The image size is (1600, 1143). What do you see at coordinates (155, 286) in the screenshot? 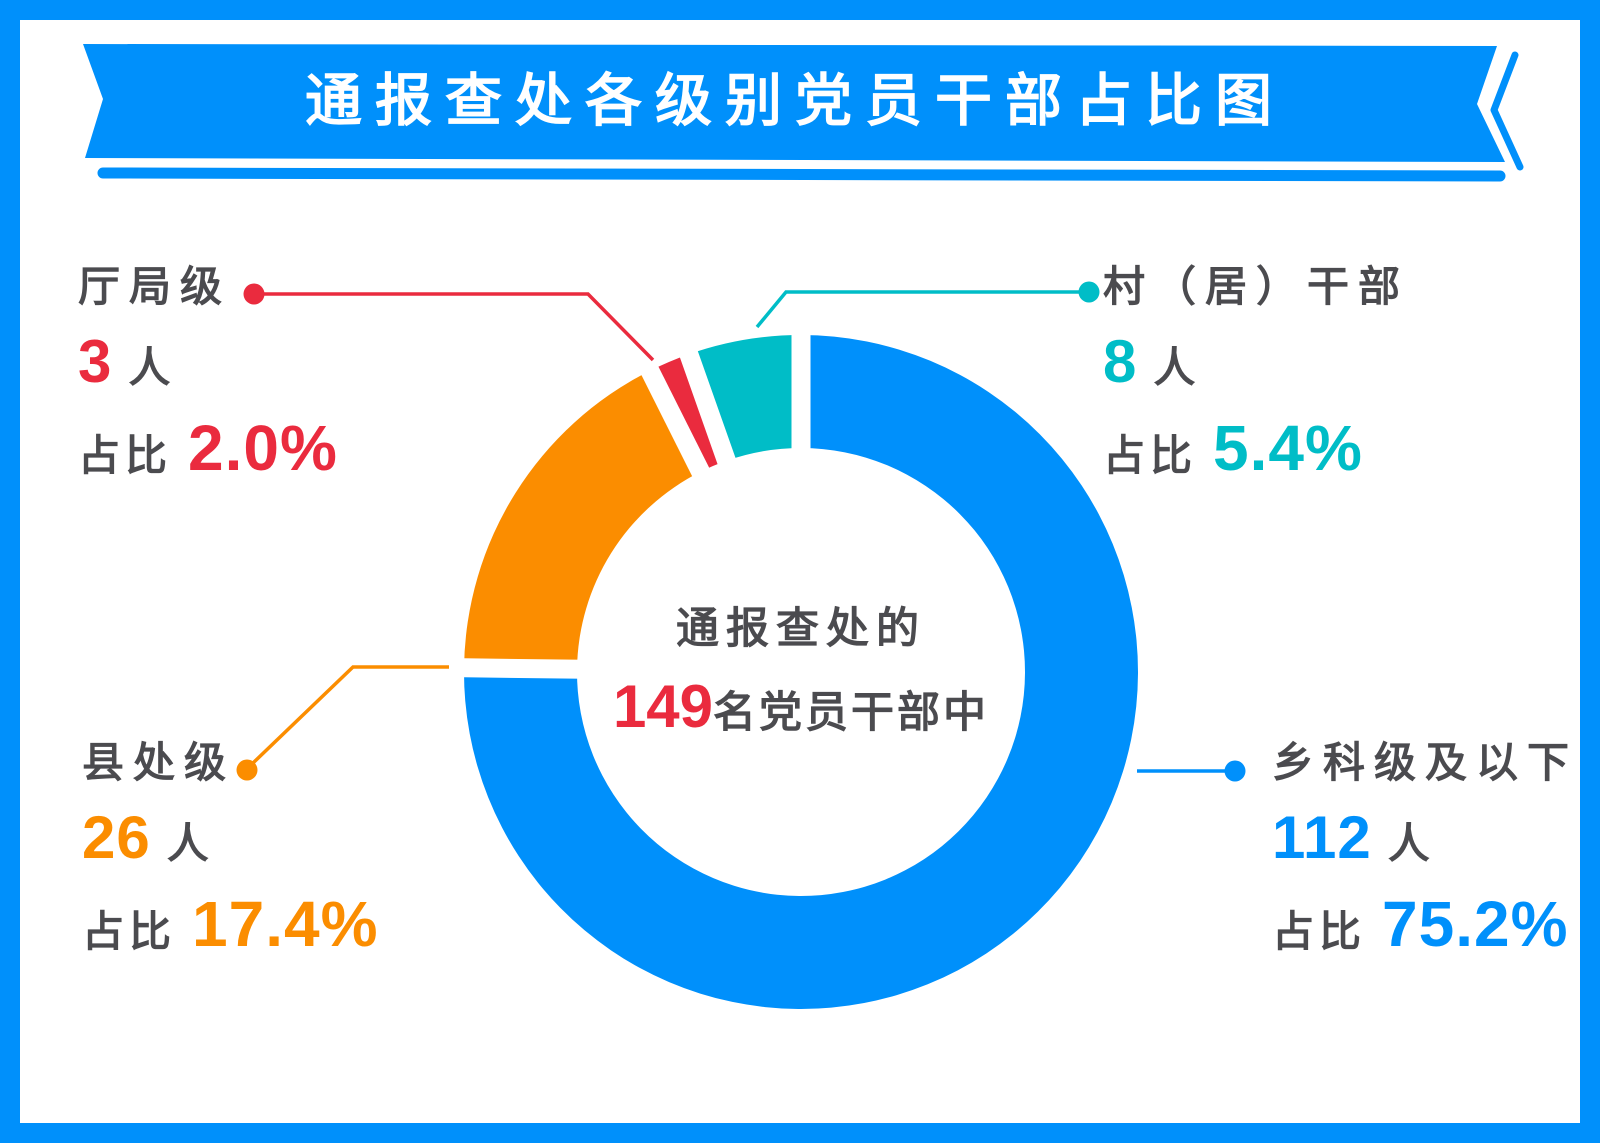
I see `callout-name: 厅局级` at bounding box center [155, 286].